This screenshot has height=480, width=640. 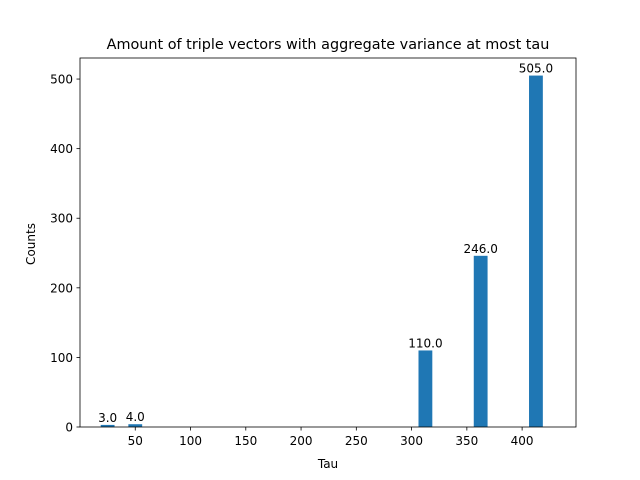 What do you see at coordinates (135, 417) in the screenshot?
I see `bar-value-label: 4.0` at bounding box center [135, 417].